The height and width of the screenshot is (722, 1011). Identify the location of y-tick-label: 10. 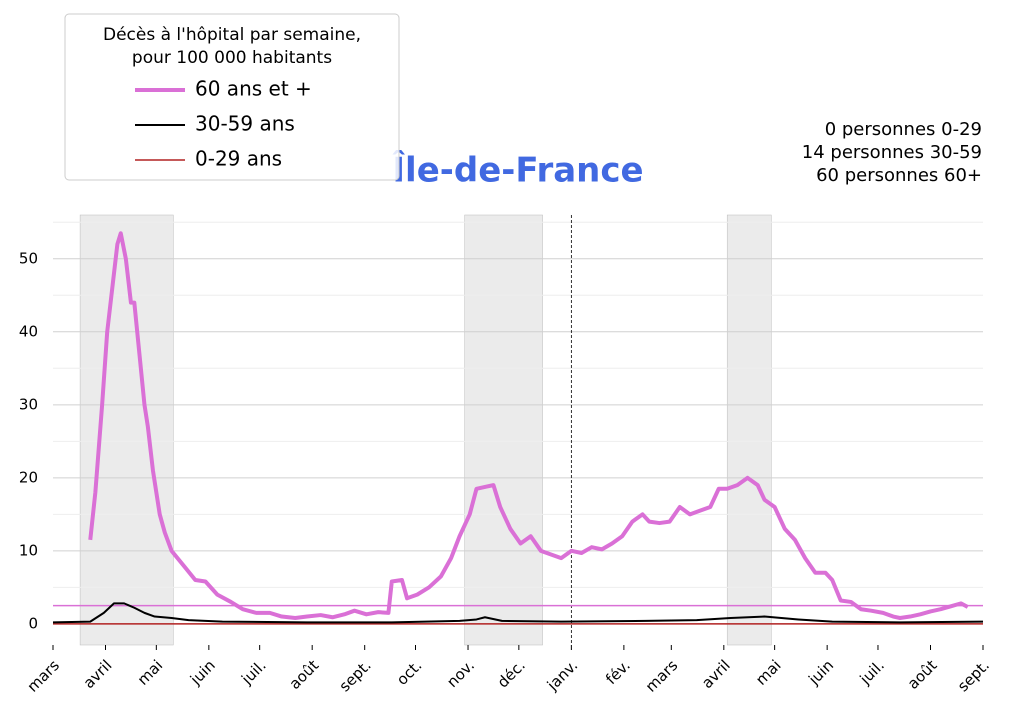
(28, 550).